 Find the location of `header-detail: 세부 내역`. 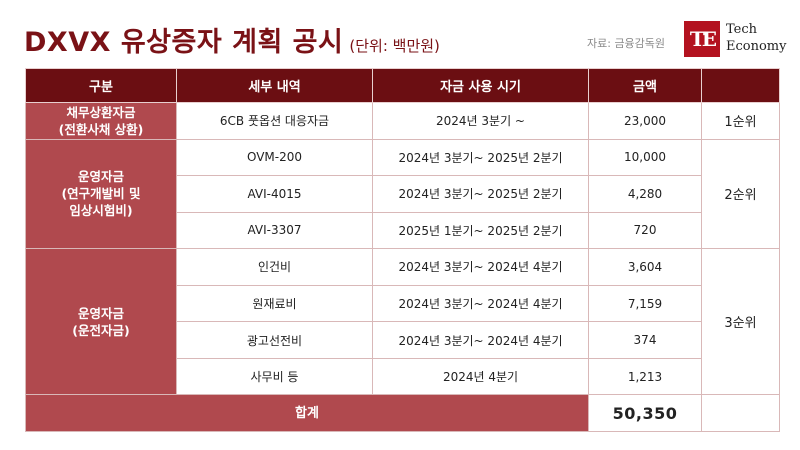

header-detail: 세부 내역 is located at coordinates (274, 85).